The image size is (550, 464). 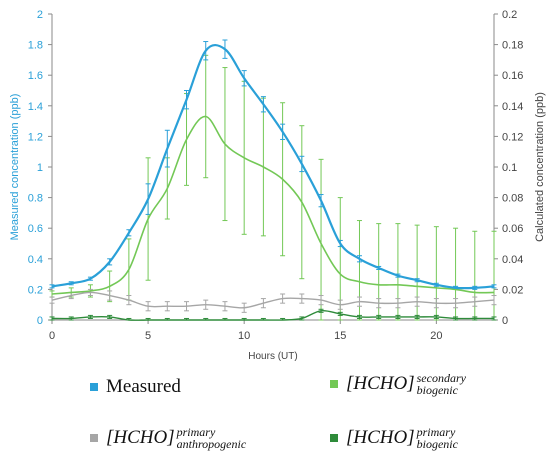 I want to click on legend-base-primary-anthropogenic: [HCHO], so click(x=140, y=437).